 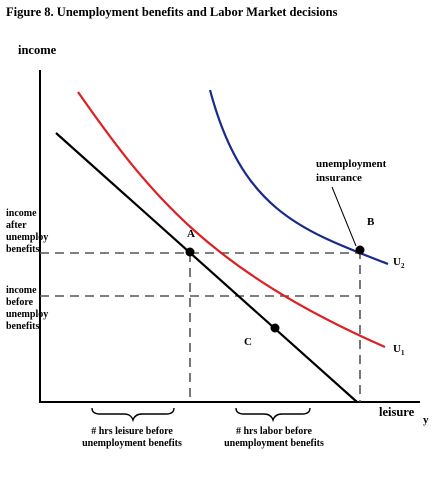 What do you see at coordinates (273, 415) in the screenshot?
I see `labor-hours-brace` at bounding box center [273, 415].